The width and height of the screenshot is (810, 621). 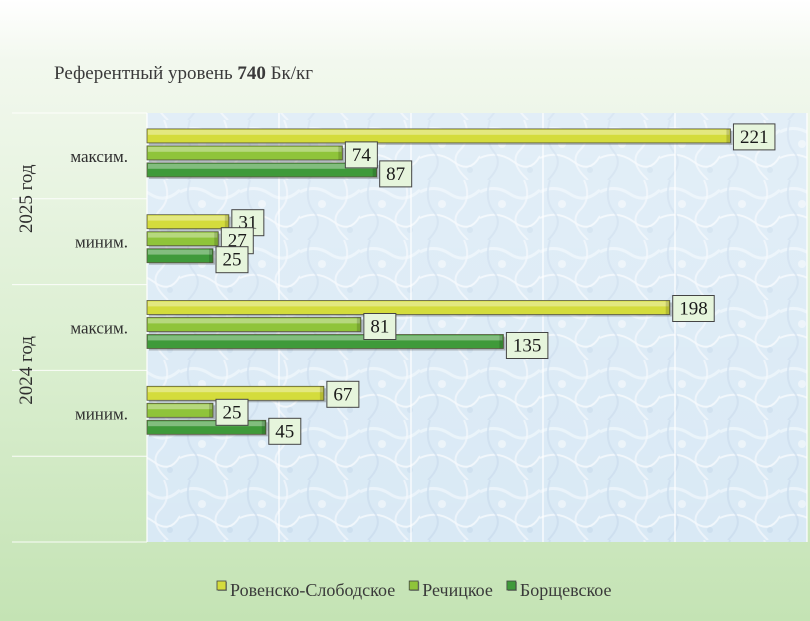 I want to click on group-label: 2025 год, so click(x=26, y=198).